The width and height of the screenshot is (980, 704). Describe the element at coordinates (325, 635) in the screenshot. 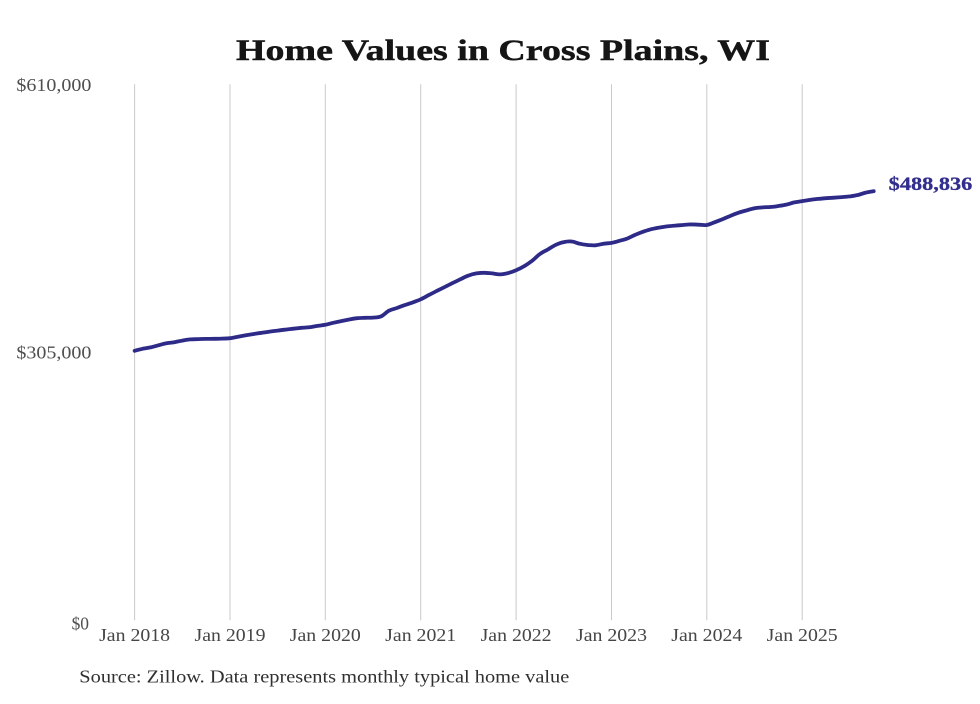

I see `svg-text: Jan 2020` at that location.